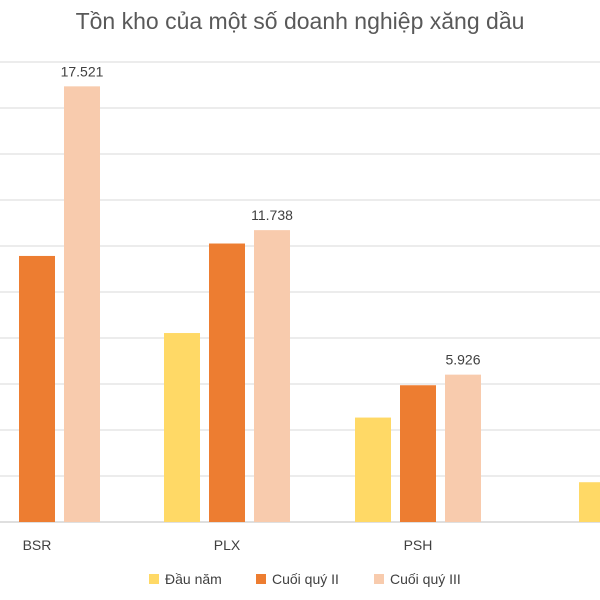 Image resolution: width=600 pixels, height=600 pixels. I want to click on legend: Đầu năm Cuối quý II Cuối quý III, so click(305, 579).